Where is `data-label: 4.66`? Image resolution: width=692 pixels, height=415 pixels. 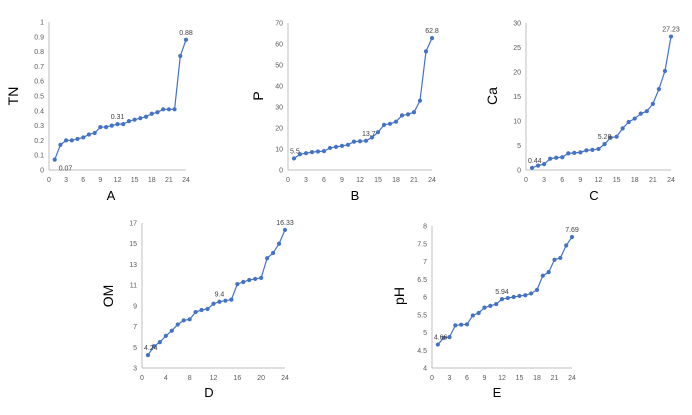 data-label: 4.66 is located at coordinates (441, 338).